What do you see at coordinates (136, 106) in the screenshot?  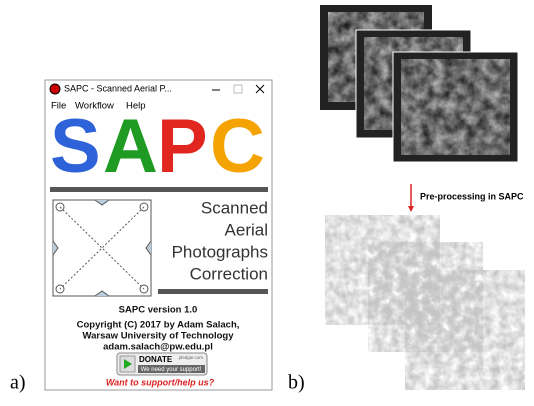 I see `menu-item: Help` at bounding box center [136, 106].